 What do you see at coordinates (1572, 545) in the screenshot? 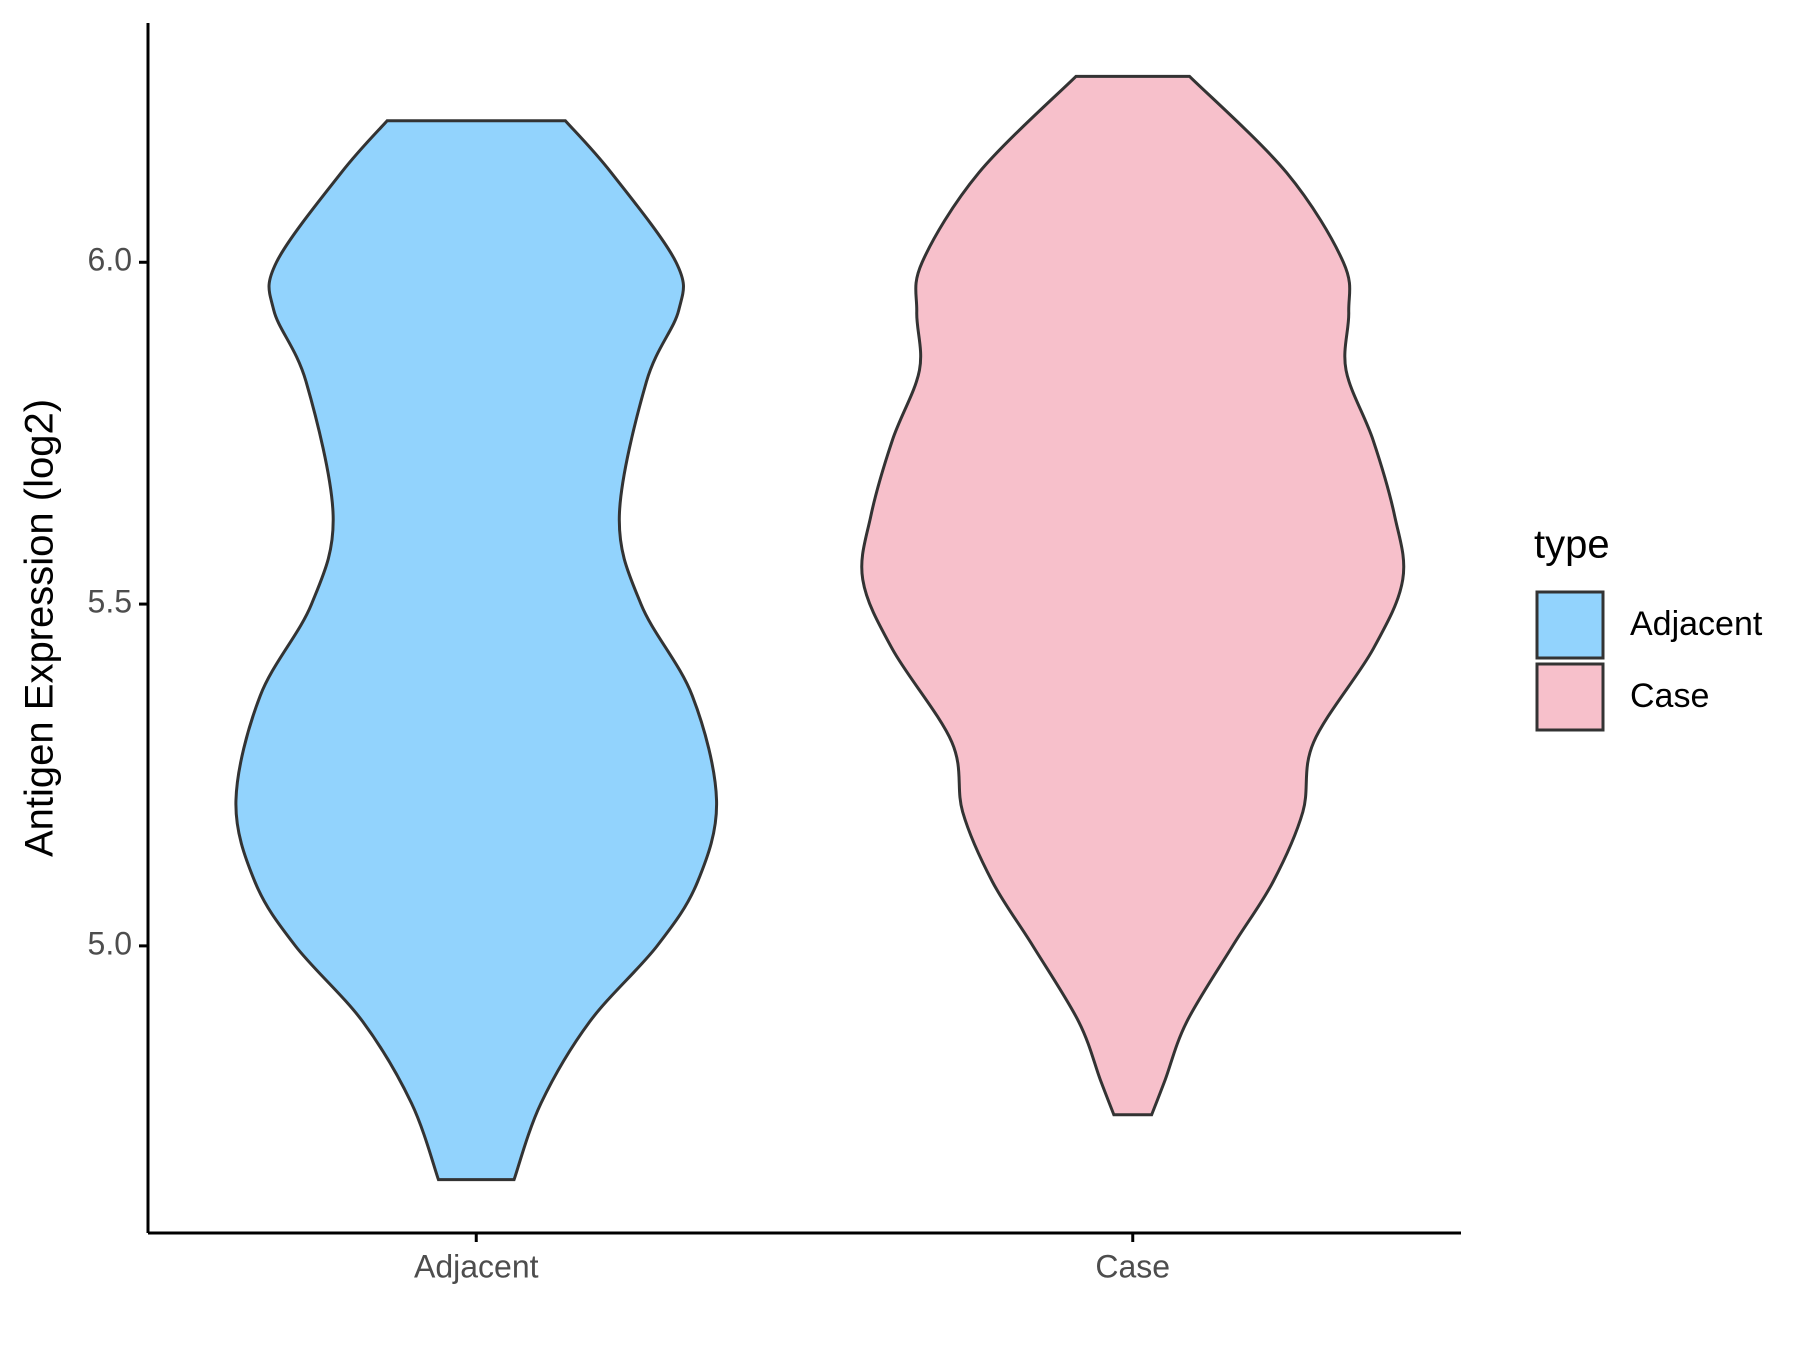
I see `legend-title: type` at bounding box center [1572, 545].